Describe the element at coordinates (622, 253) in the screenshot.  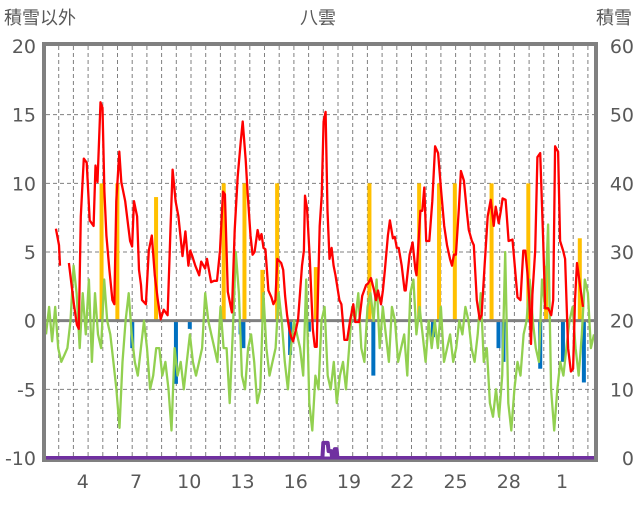
I see `right-tick-label: 30` at that location.